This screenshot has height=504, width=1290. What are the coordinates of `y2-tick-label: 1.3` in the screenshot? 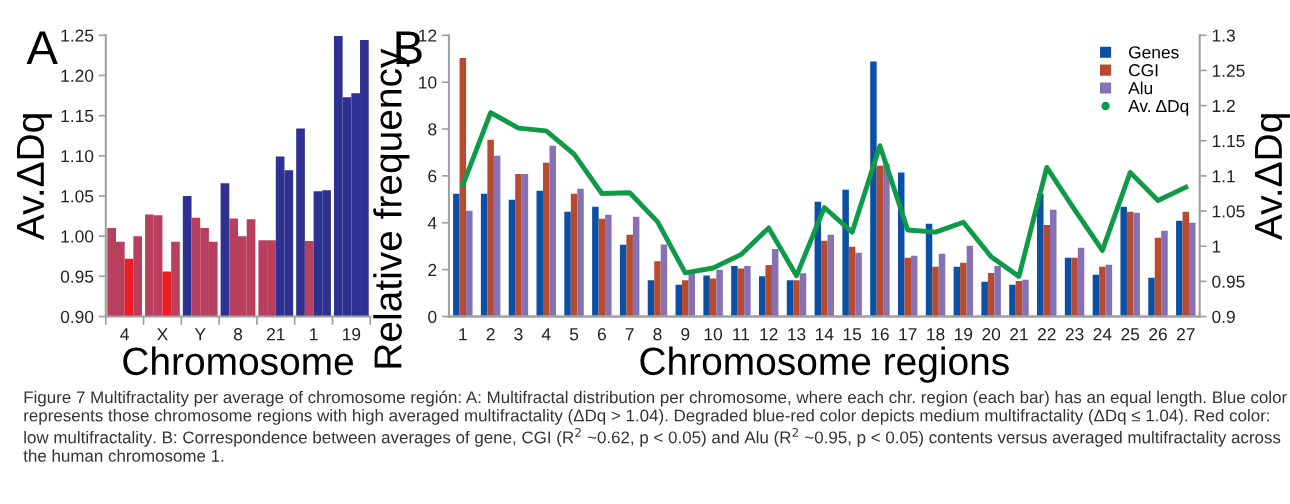 It's located at (1223, 35).